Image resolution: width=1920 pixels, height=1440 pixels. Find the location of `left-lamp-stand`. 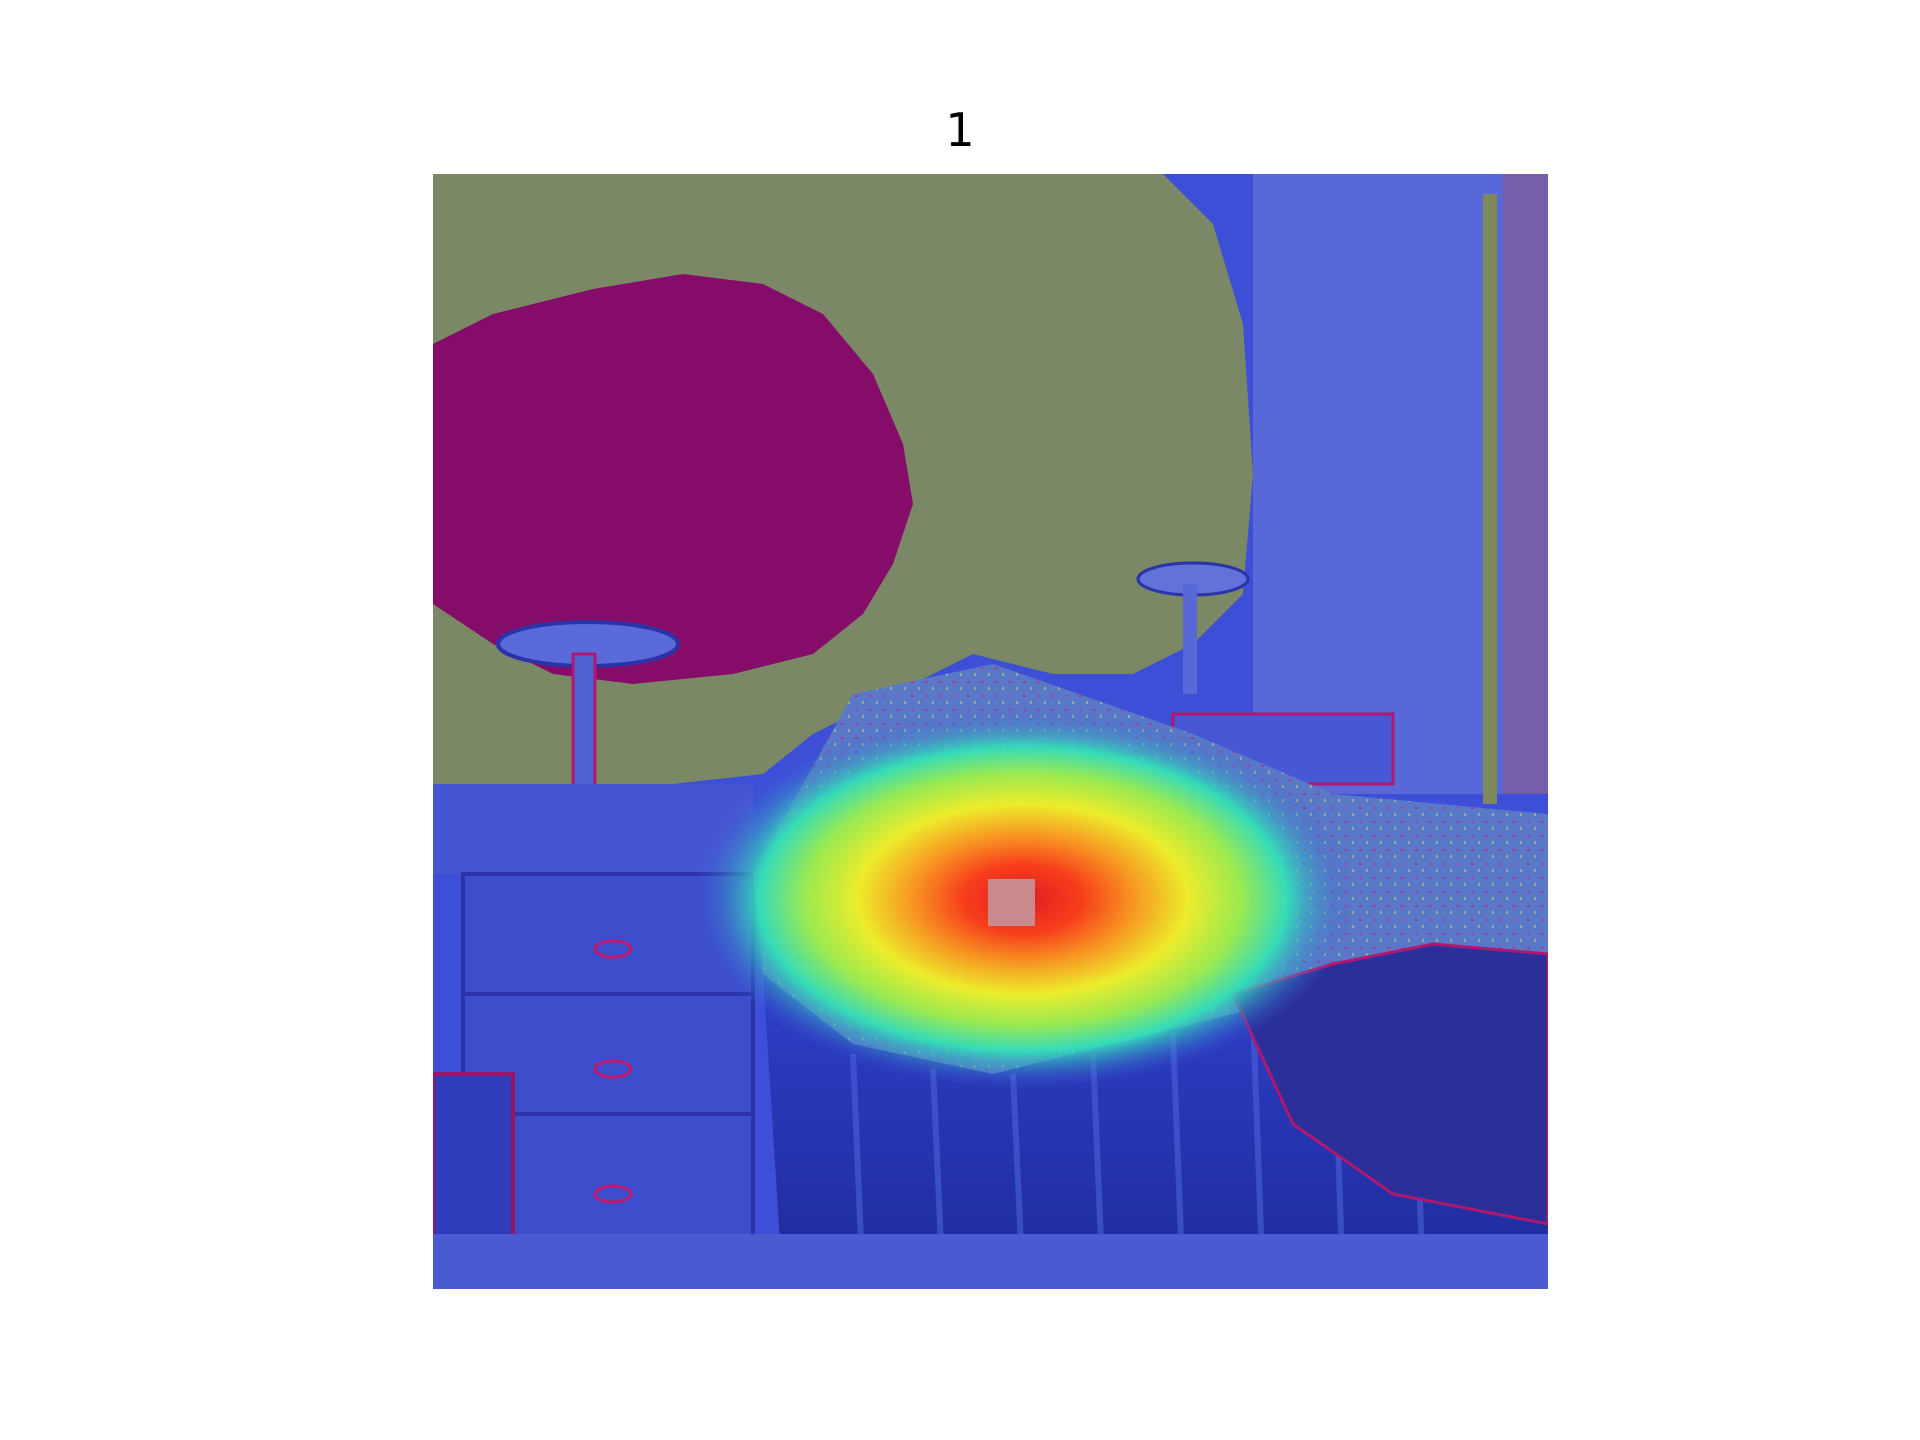

left-lamp-stand is located at coordinates (584, 724).